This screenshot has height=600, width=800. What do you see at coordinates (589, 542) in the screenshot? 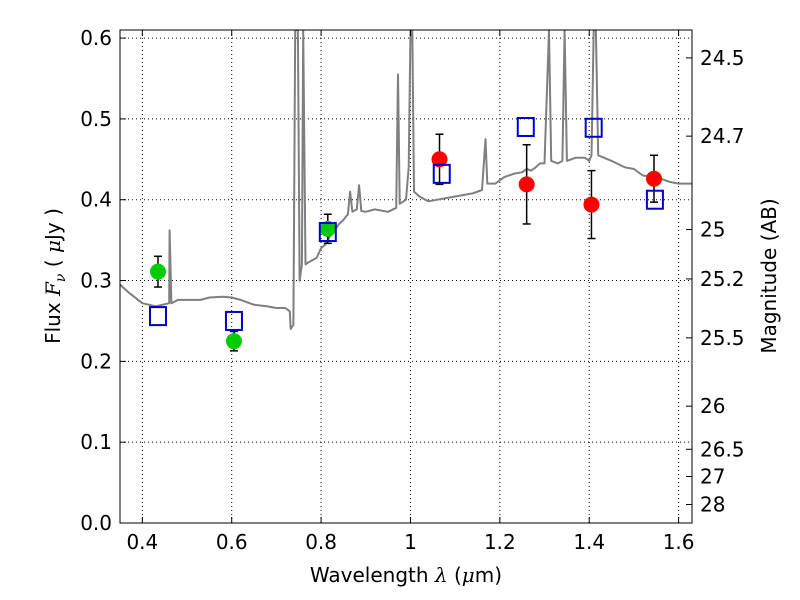
I see `x-tick-label: 1.4` at bounding box center [589, 542].